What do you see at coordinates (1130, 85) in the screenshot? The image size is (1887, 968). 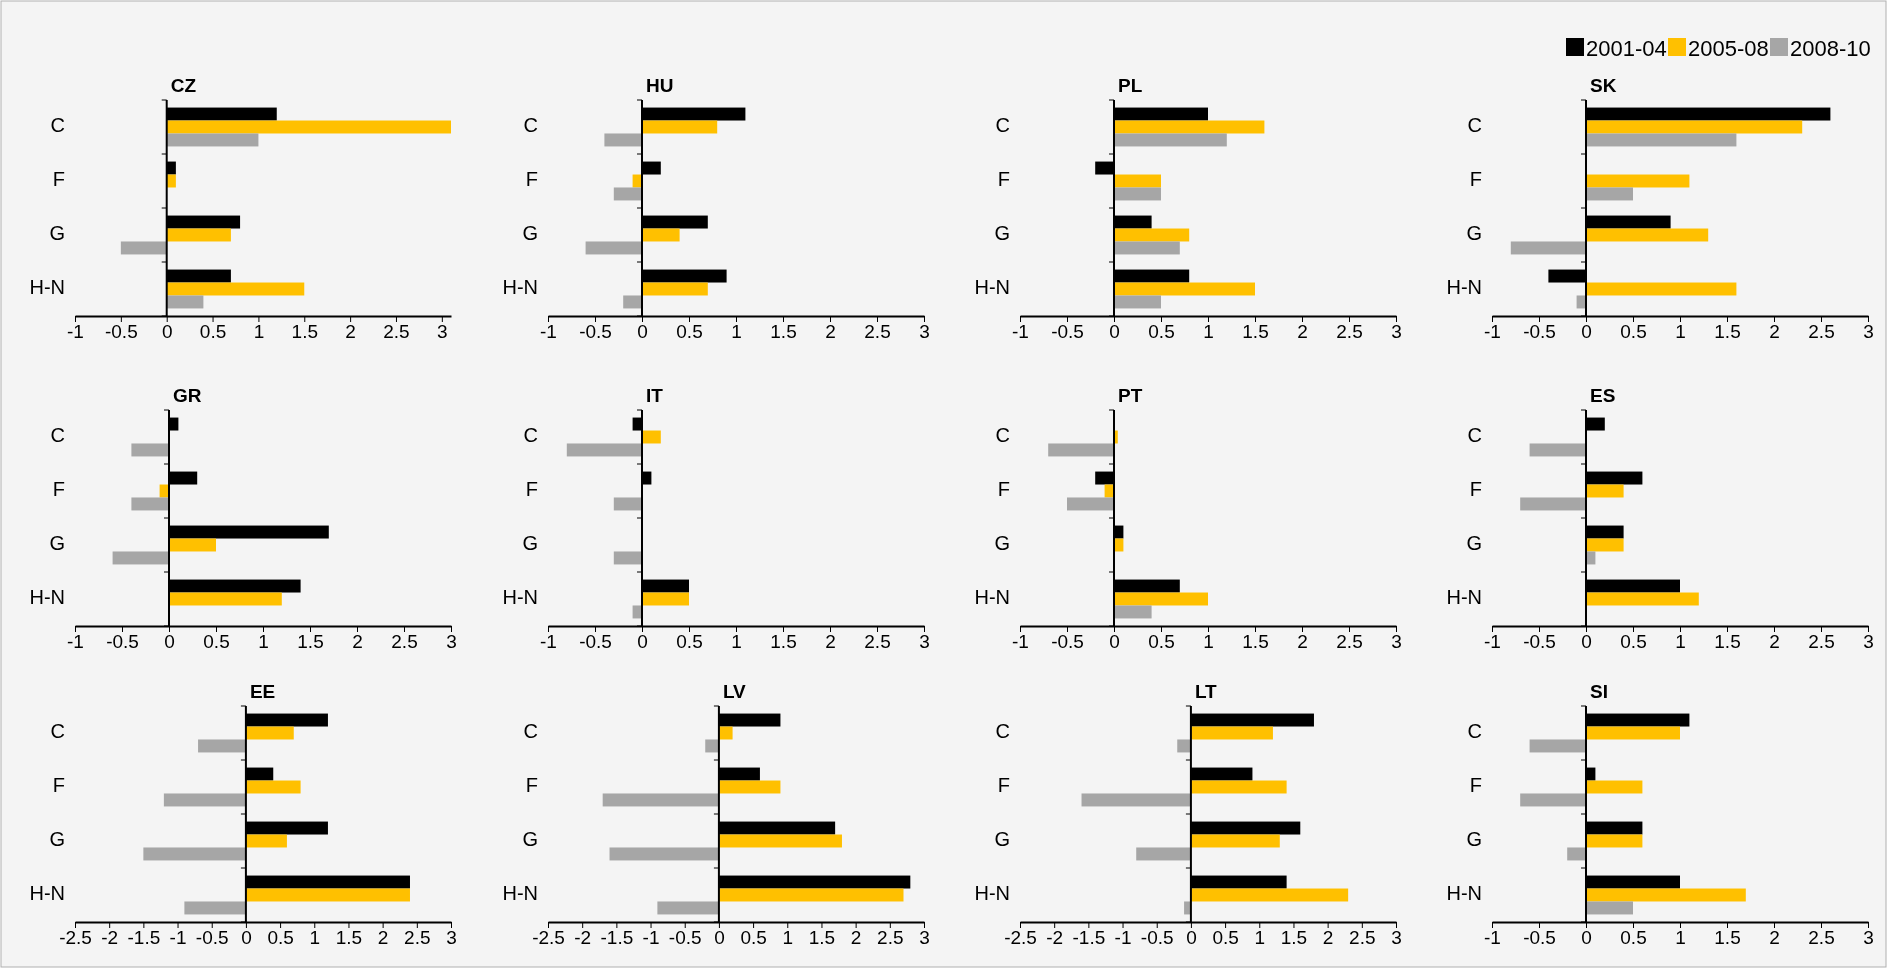 I see `chart-title: PL` at bounding box center [1130, 85].